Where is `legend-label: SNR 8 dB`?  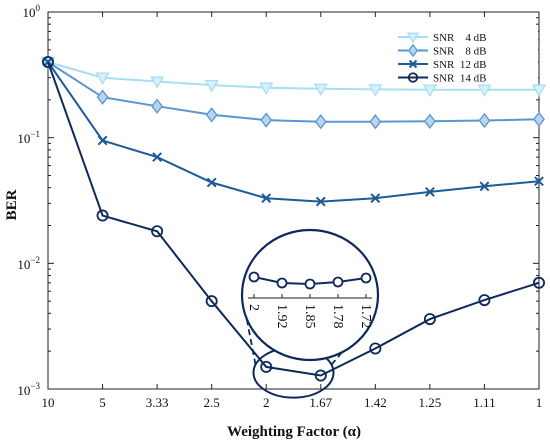 legend-label: SNR 8 dB is located at coordinates (460, 52).